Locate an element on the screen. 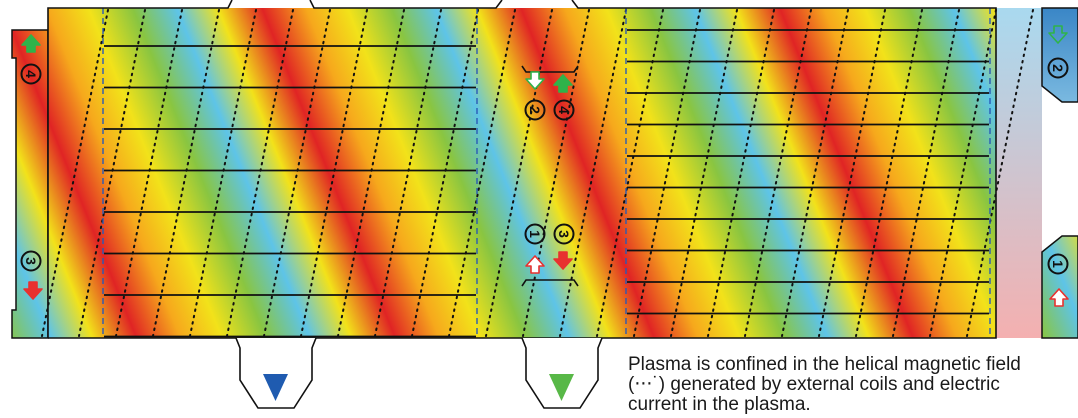  marker-center-3: 3 is located at coordinates (564, 234).